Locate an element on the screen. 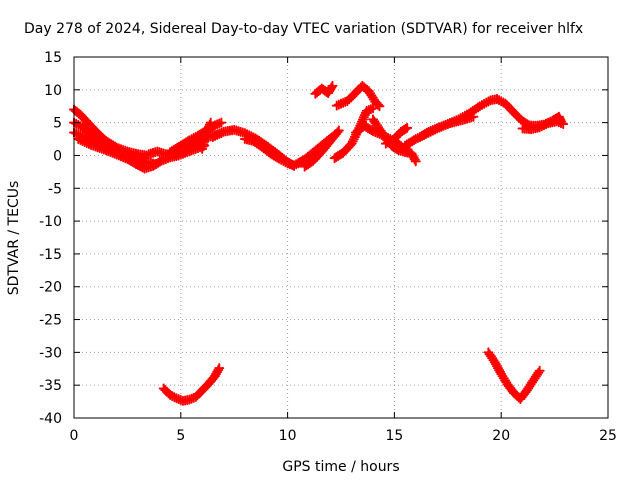  y-tick-label: 15 is located at coordinates (53, 58).